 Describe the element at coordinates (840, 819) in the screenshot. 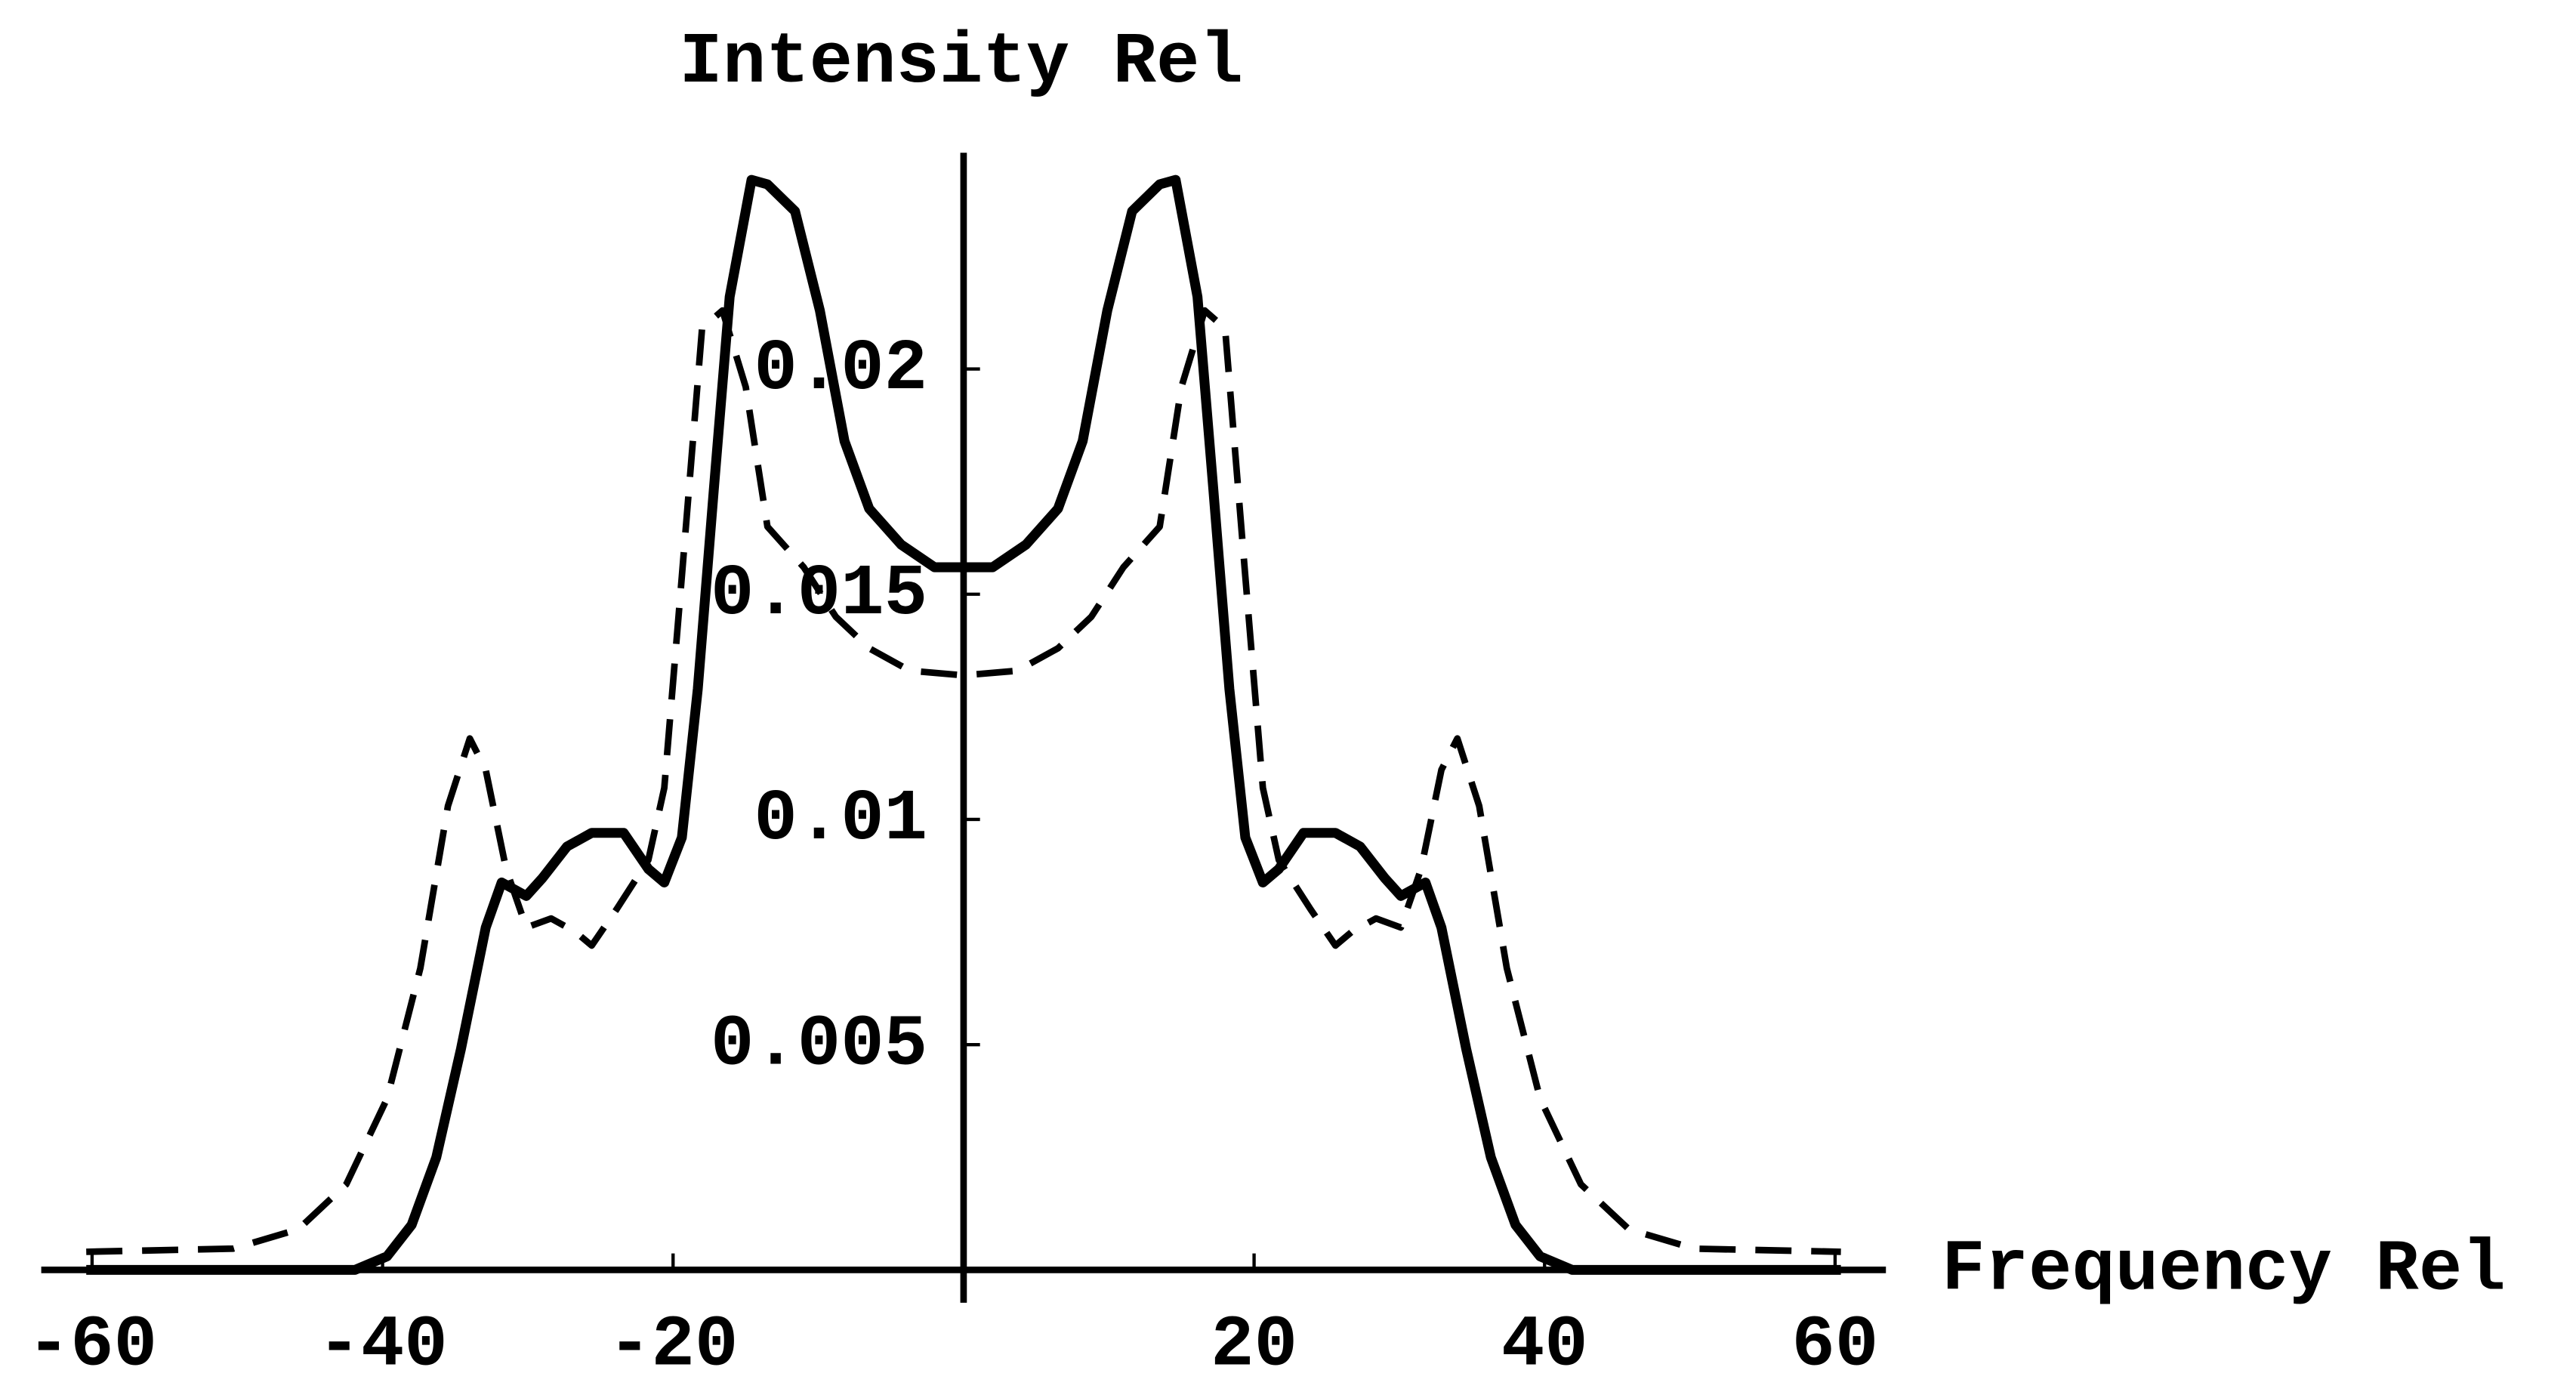

I see `y-tick-label: 0.01` at that location.